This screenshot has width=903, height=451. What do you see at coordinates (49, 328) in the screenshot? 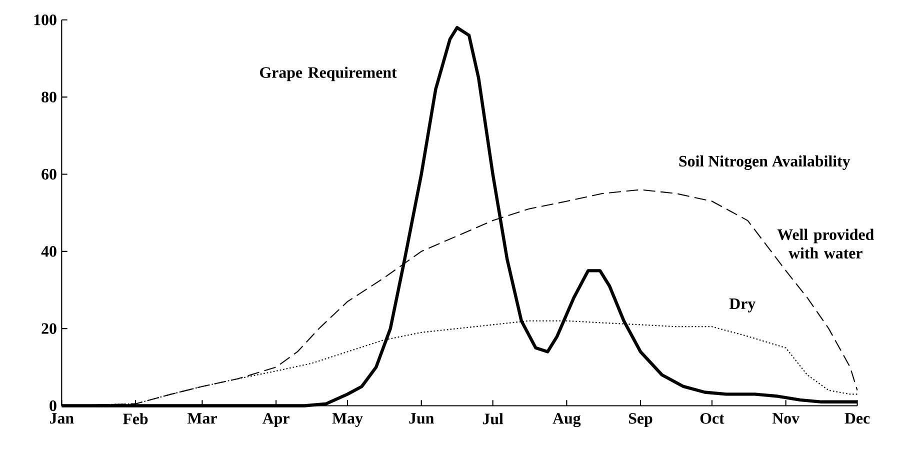
I see `y-tick-label: 20` at bounding box center [49, 328].